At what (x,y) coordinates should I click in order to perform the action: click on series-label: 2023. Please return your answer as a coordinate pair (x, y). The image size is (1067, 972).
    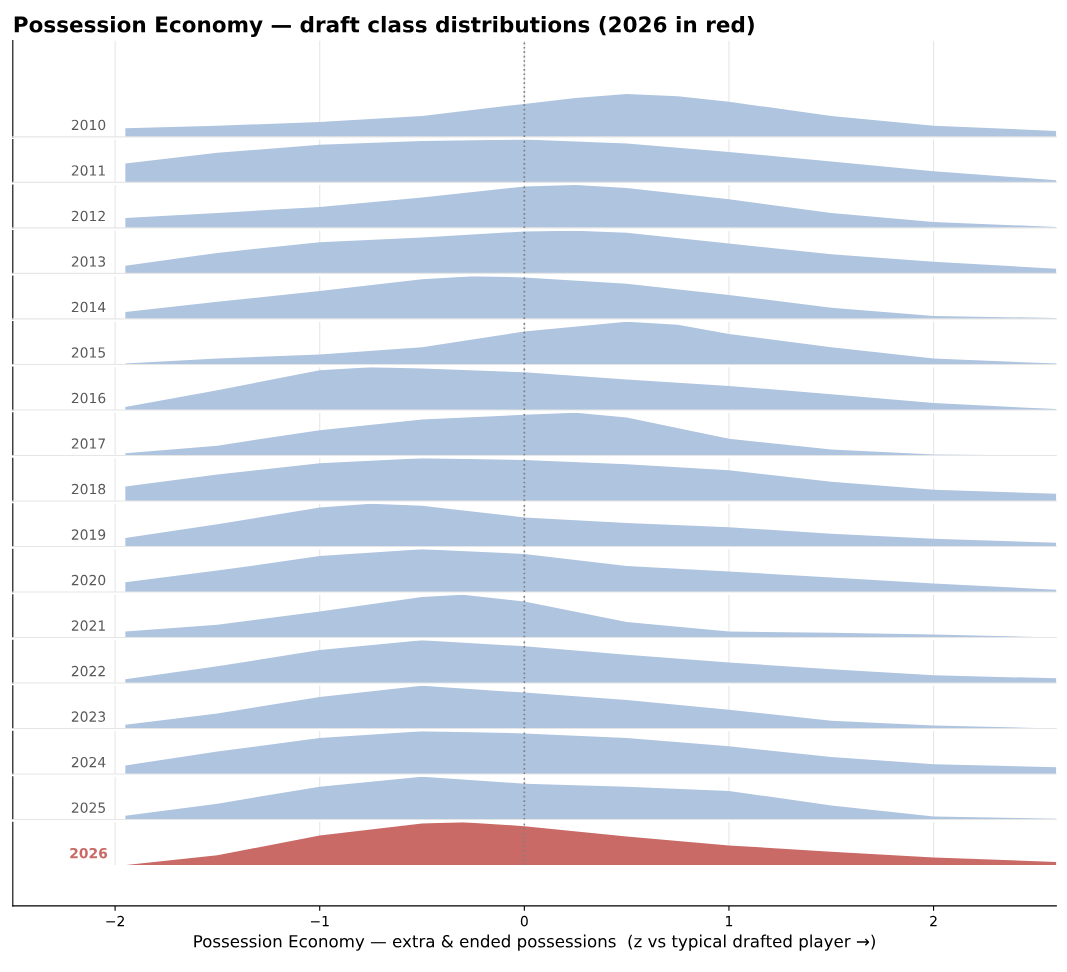
    Looking at the image, I should click on (88, 716).